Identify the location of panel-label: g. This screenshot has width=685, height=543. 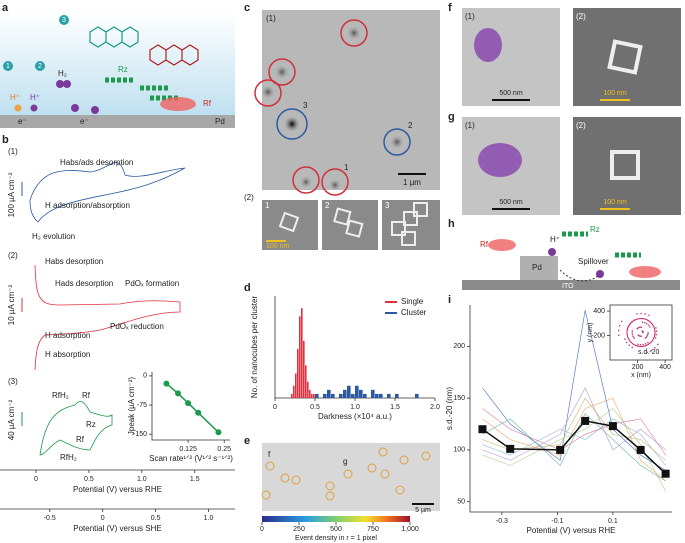
(451, 117).